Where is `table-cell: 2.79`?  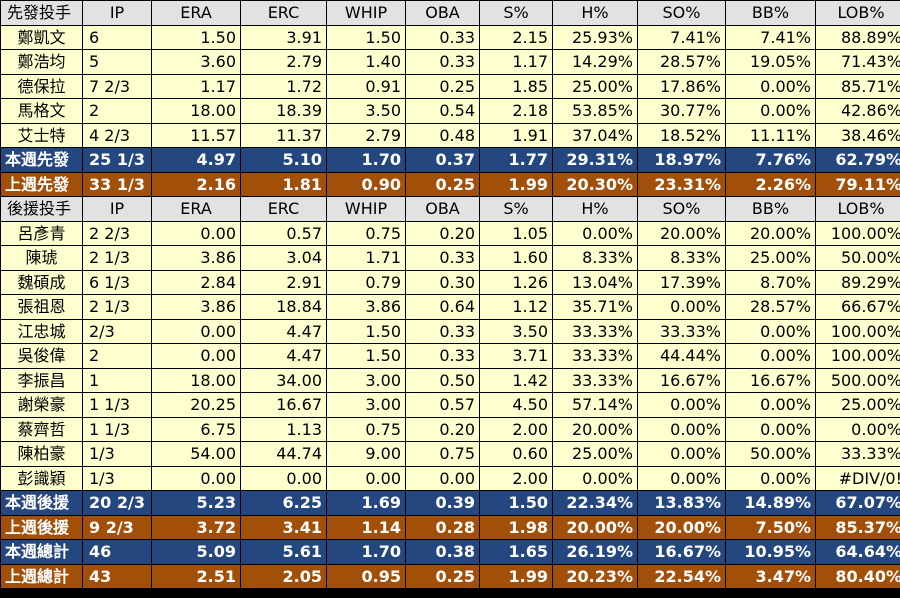
table-cell: 2.79 is located at coordinates (366, 135).